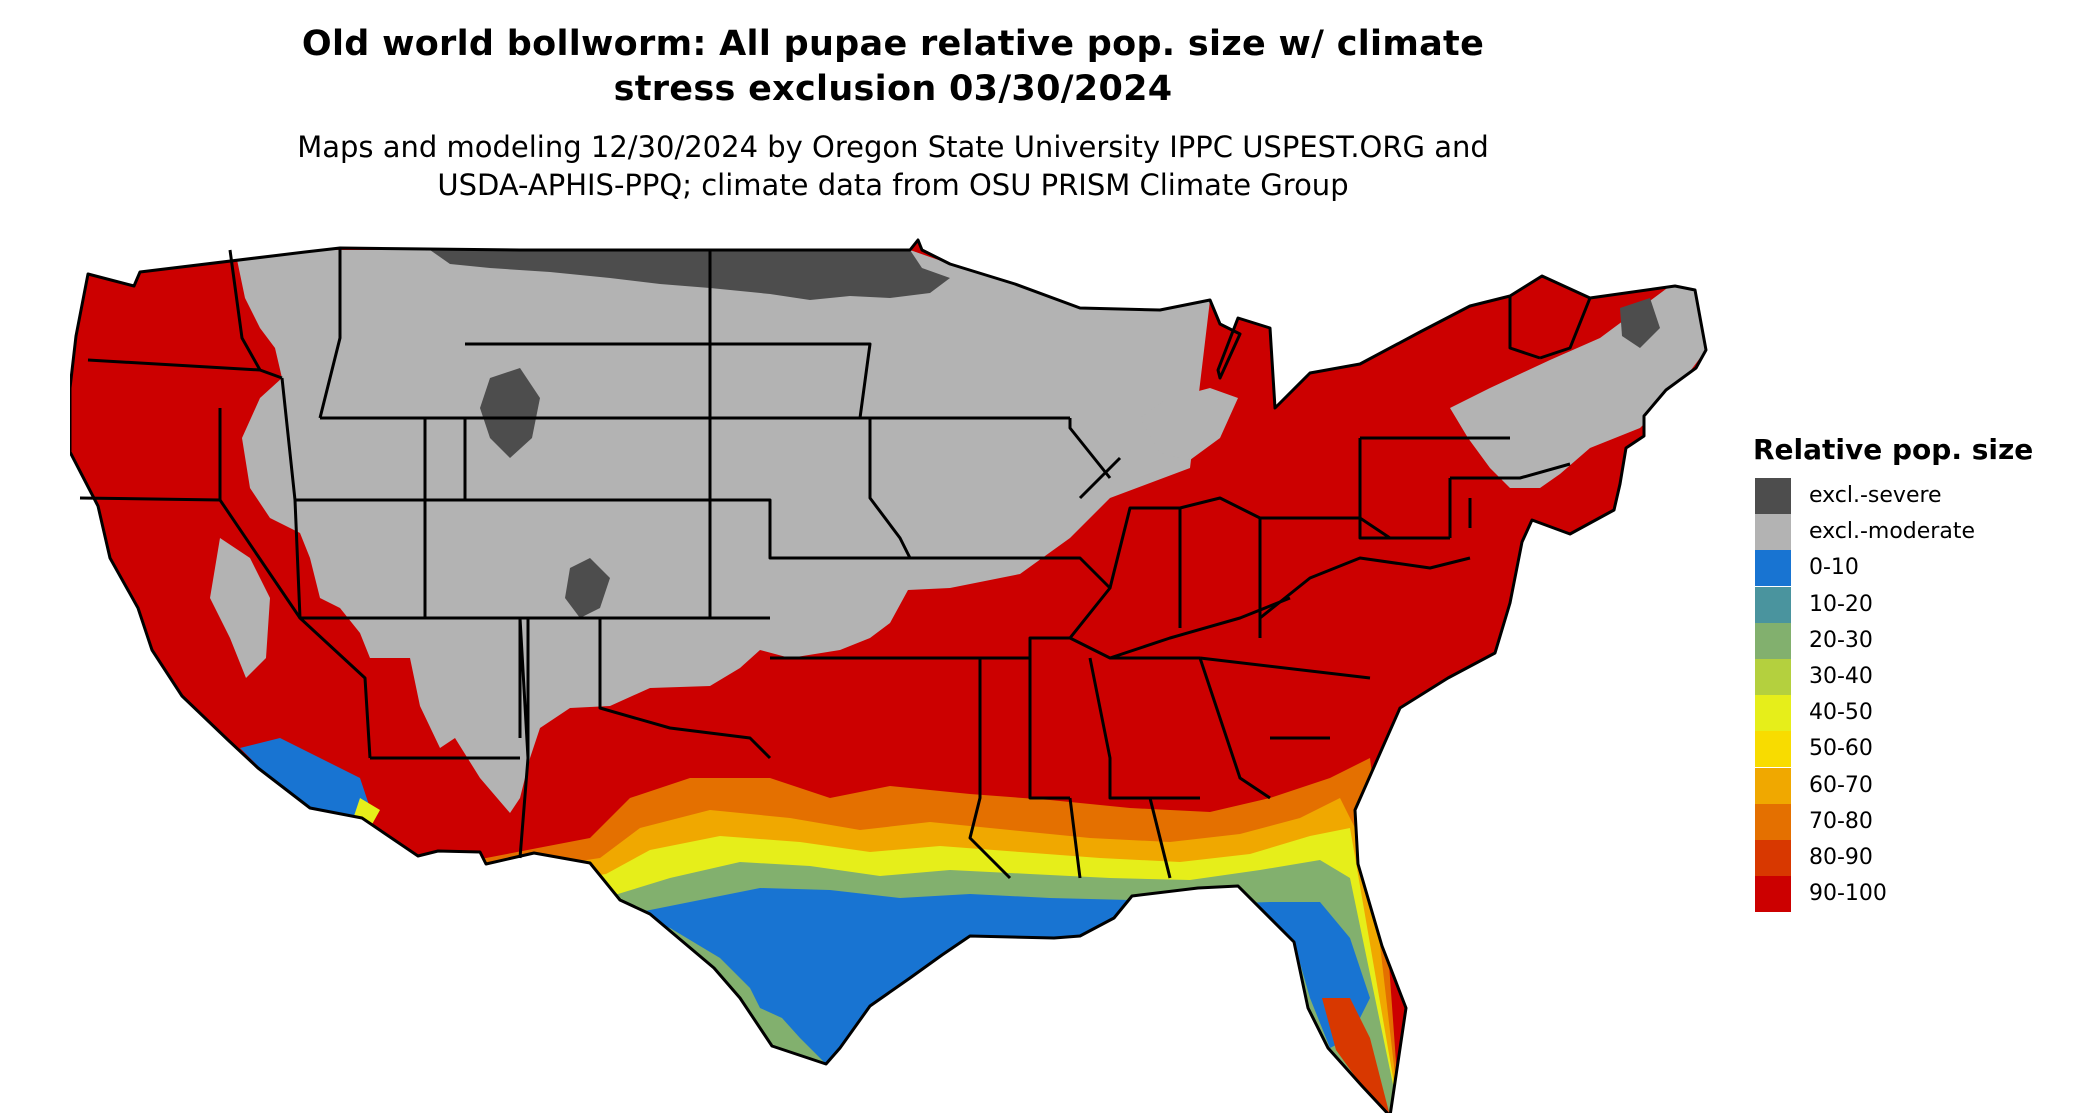 This screenshot has width=2100, height=1116. Describe the element at coordinates (1841, 713) in the screenshot. I see `legend-label: 40-50` at that location.